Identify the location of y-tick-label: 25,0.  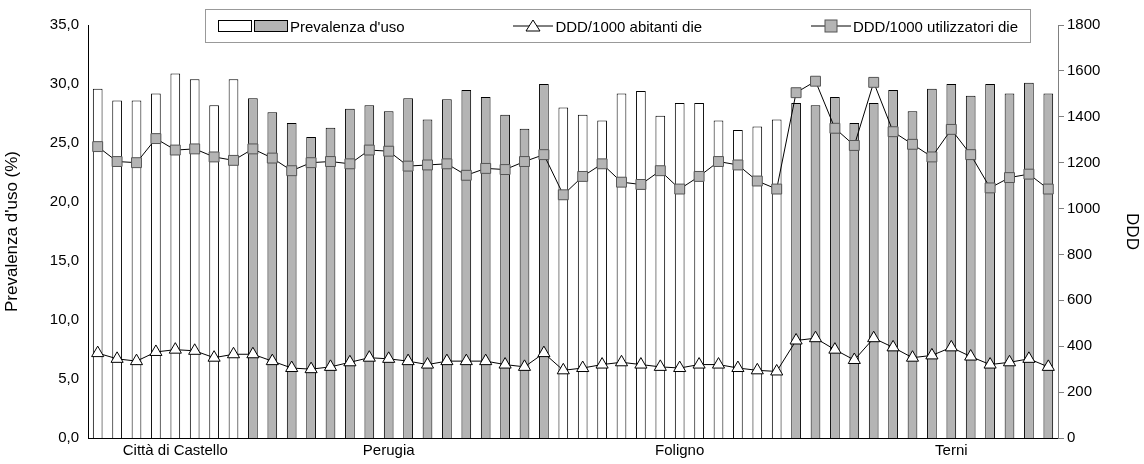
(64, 142).